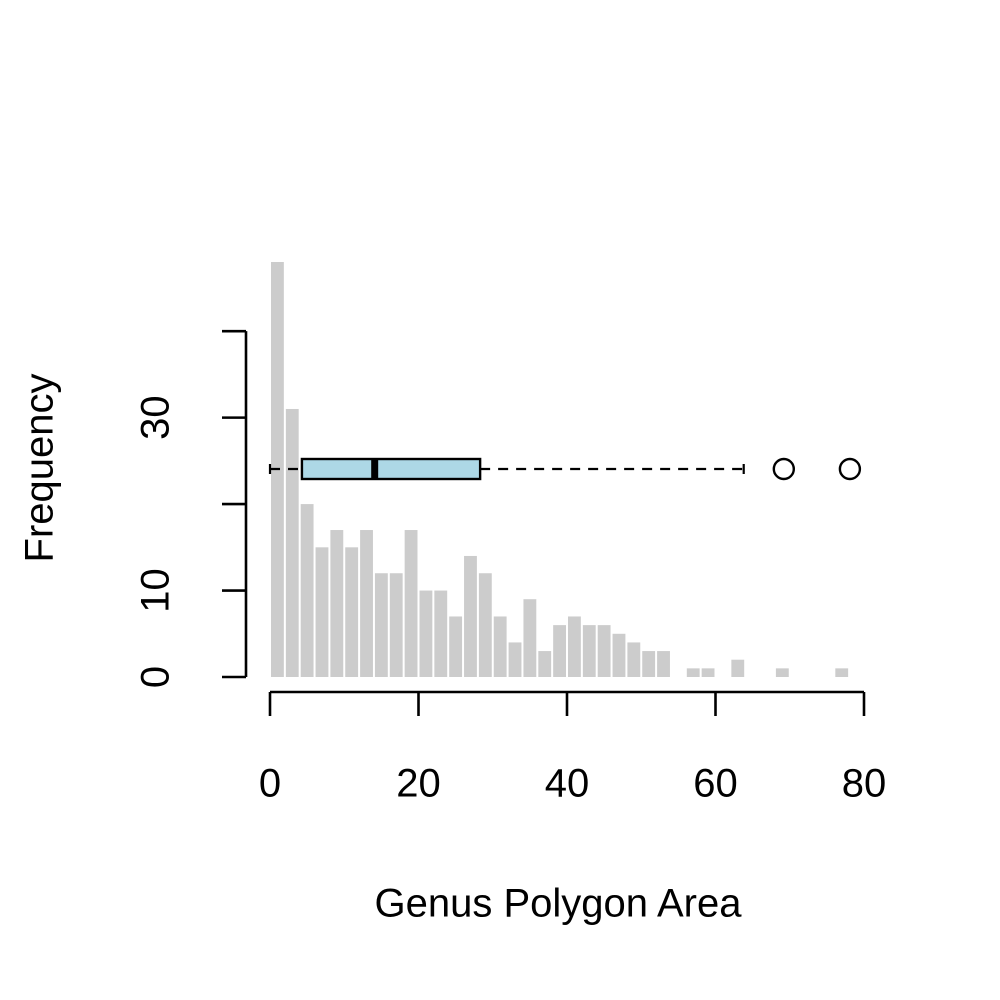 The height and width of the screenshot is (1000, 1000). What do you see at coordinates (156, 417) in the screenshot?
I see `y-tick-label: 30` at bounding box center [156, 417].